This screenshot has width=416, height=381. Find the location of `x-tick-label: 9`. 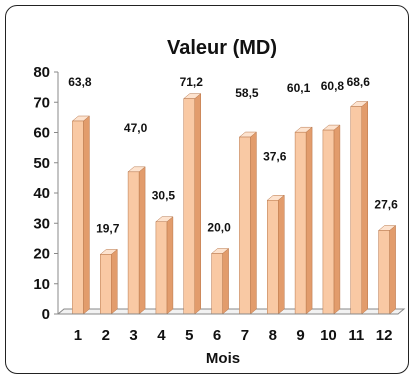

x-tick-label: 9 is located at coordinates (300, 335).